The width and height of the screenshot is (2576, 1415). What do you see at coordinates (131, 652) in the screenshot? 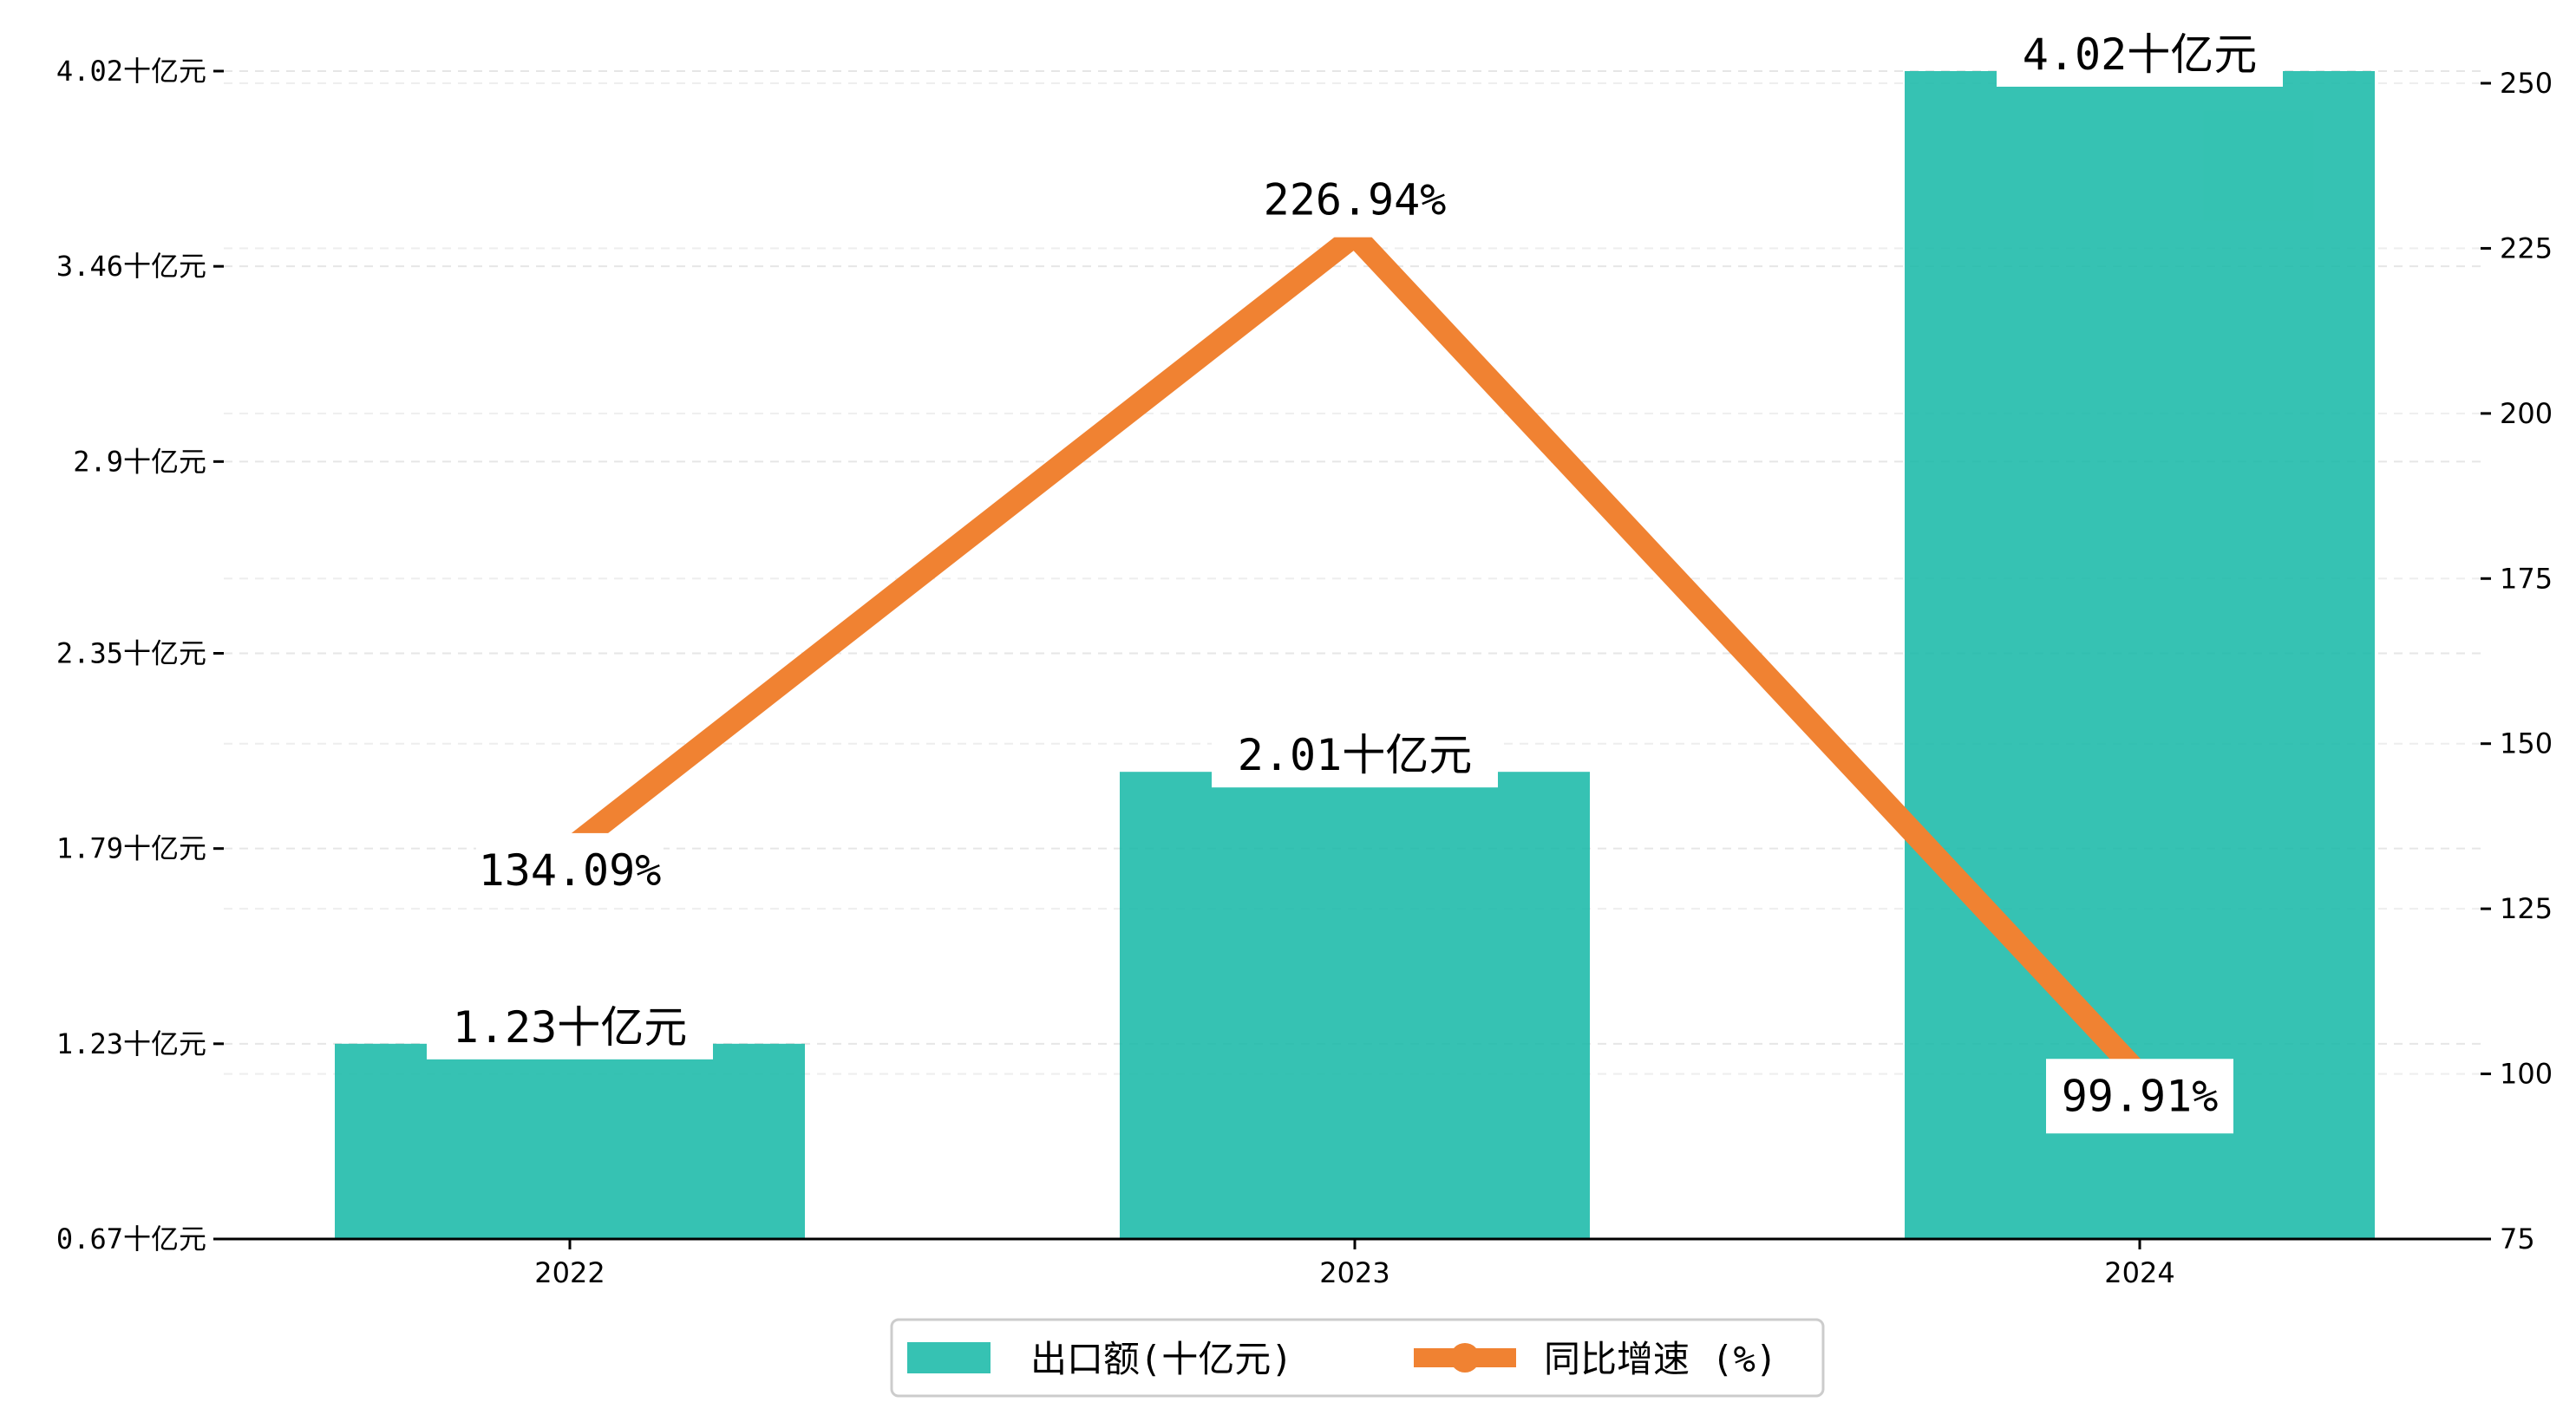
I see `y-left-tick-label: 2.35十亿元` at bounding box center [131, 652].